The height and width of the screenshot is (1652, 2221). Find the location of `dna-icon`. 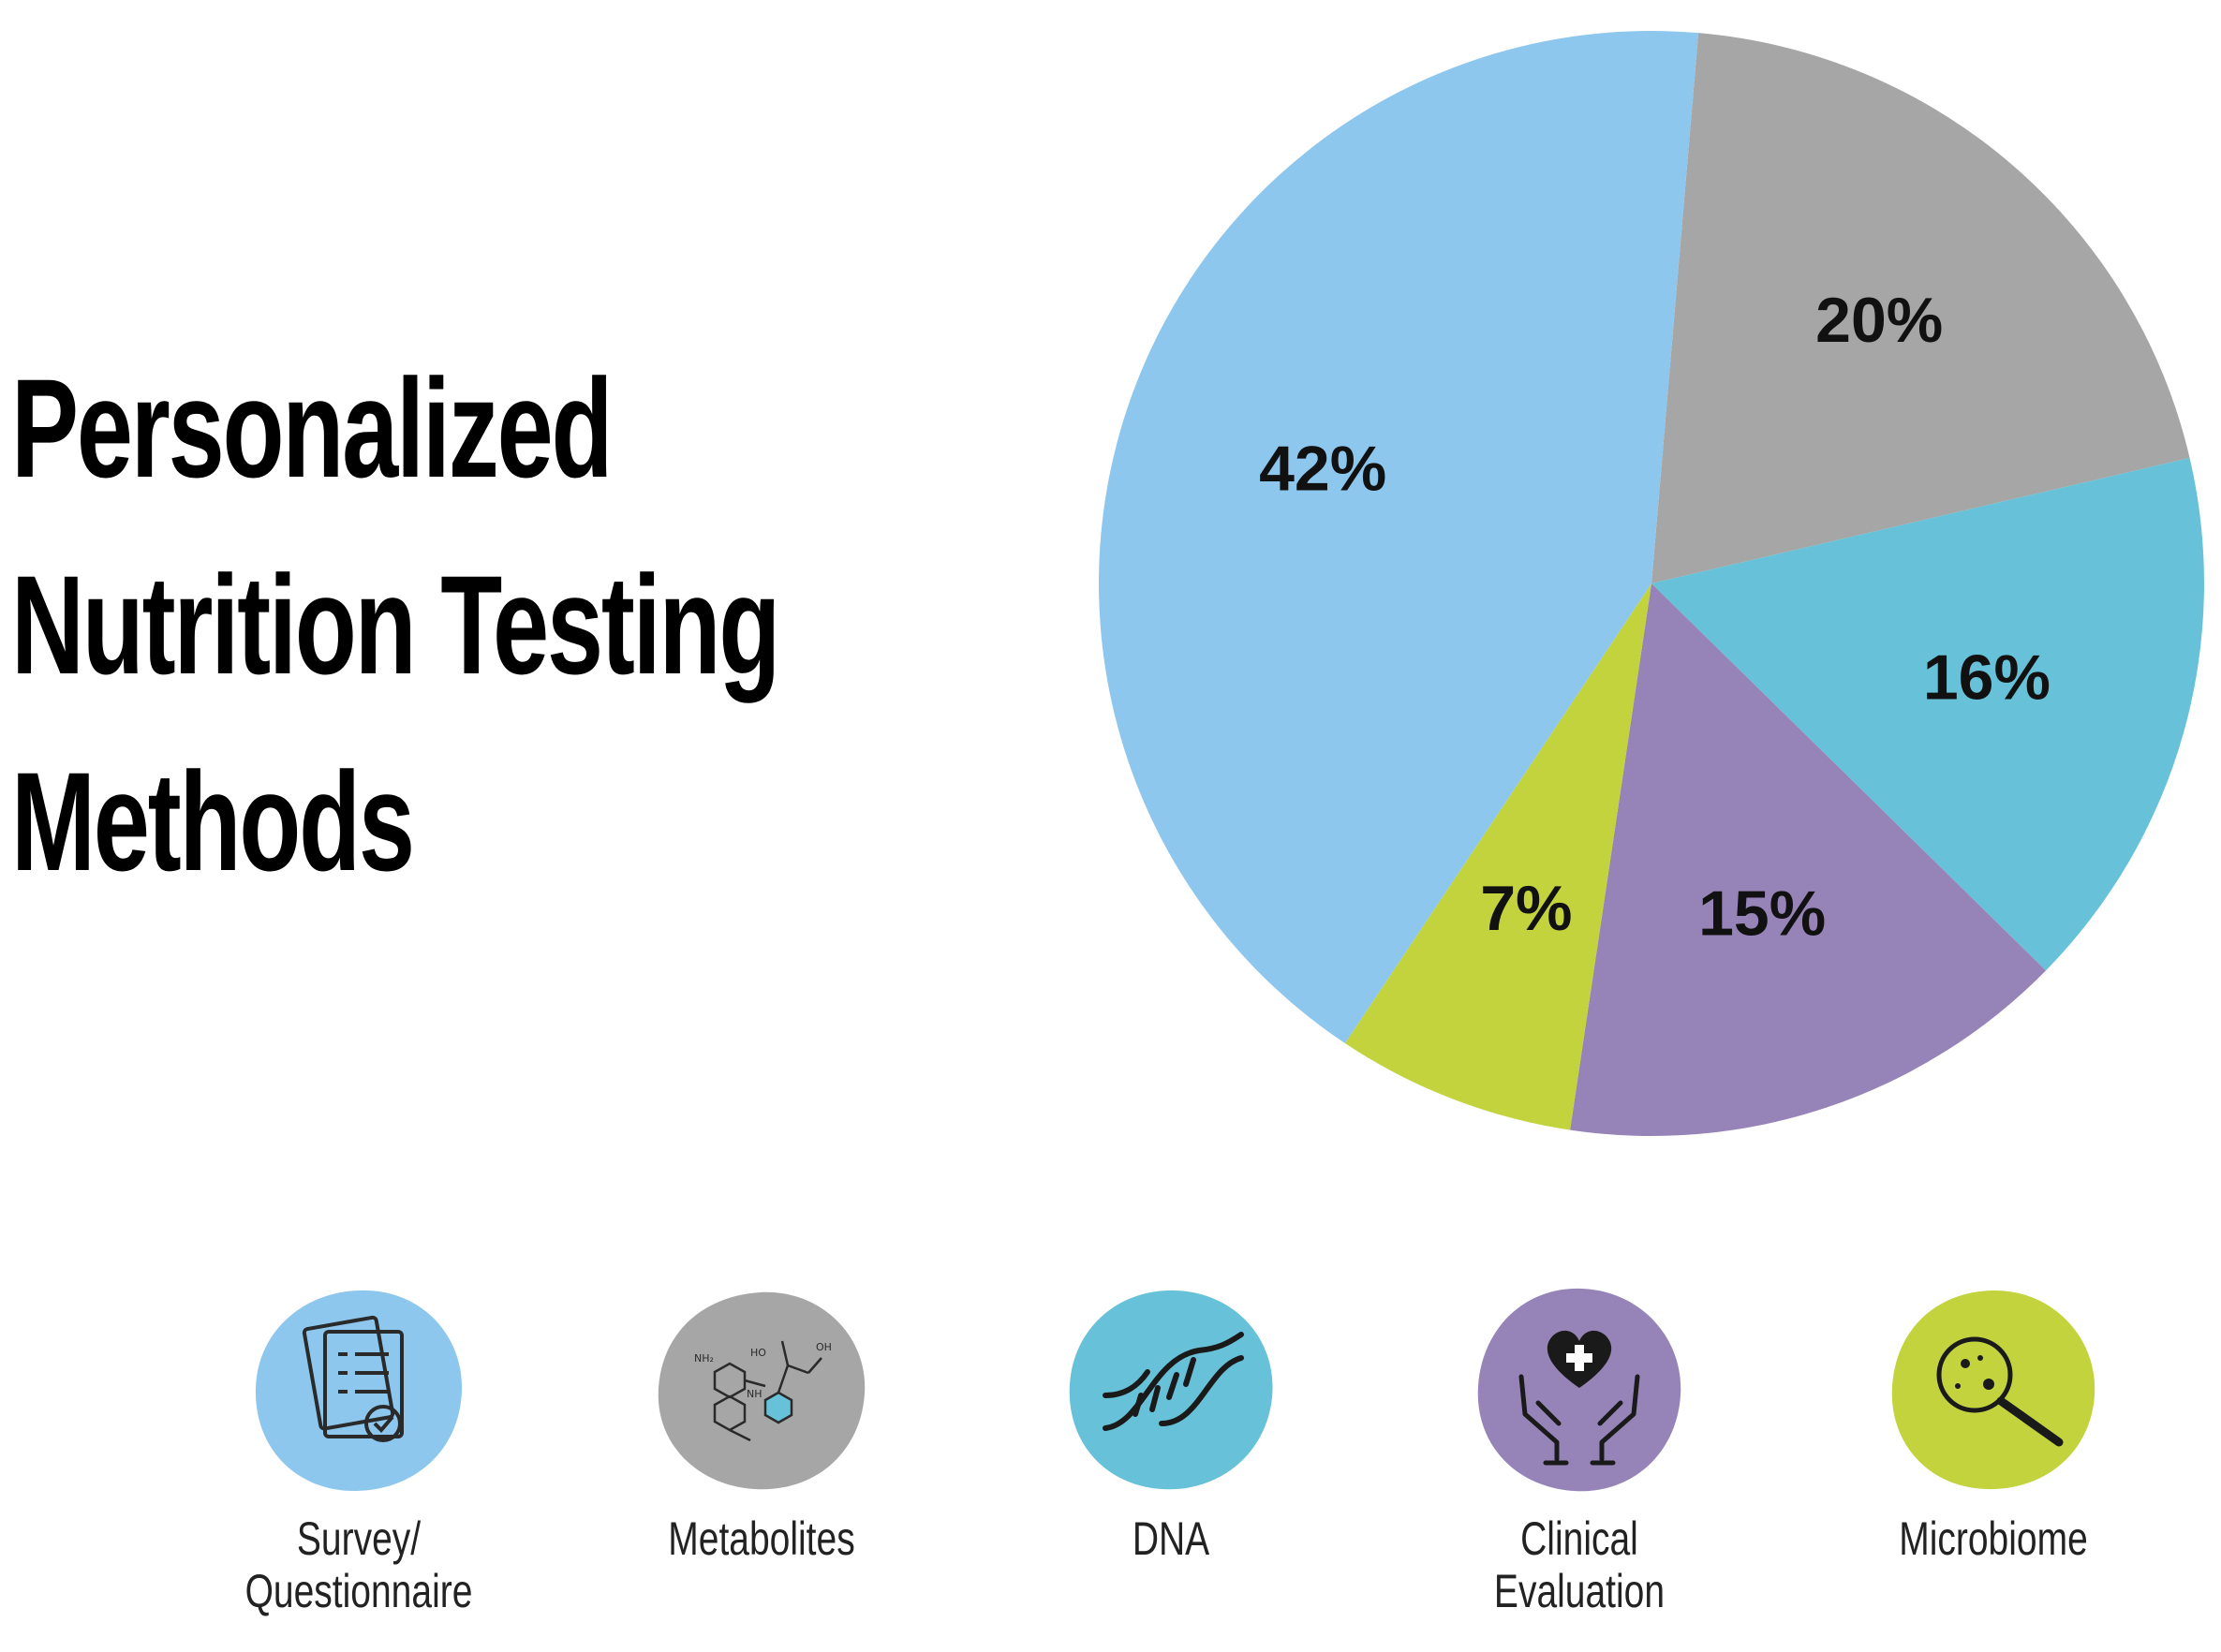

dna-icon is located at coordinates (1171, 1391).